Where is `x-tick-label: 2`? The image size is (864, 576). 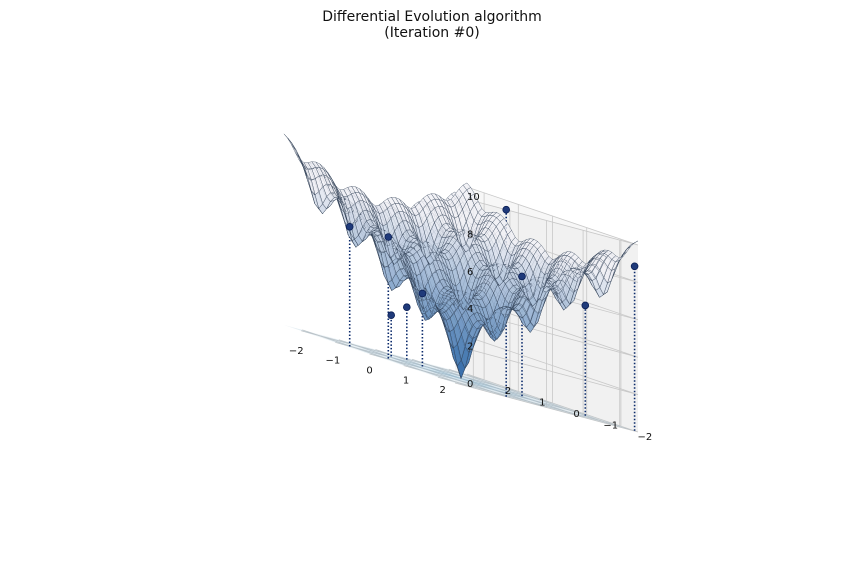 x-tick-label: 2 is located at coordinates (443, 390).